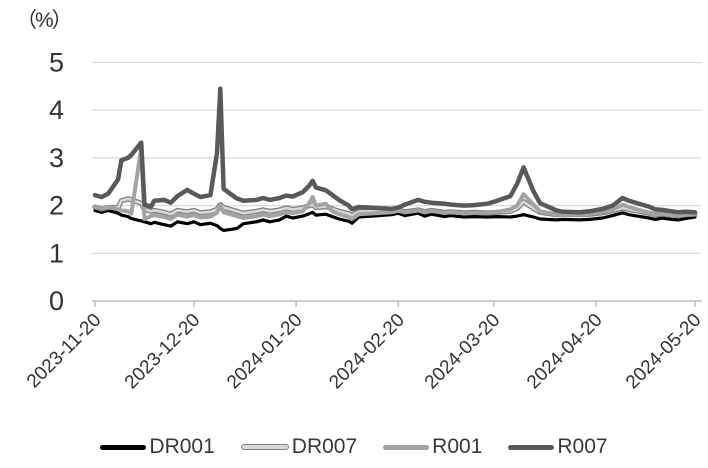  Describe the element at coordinates (64, 351) in the screenshot. I see `x-tick-label: 2023-11-20` at that location.